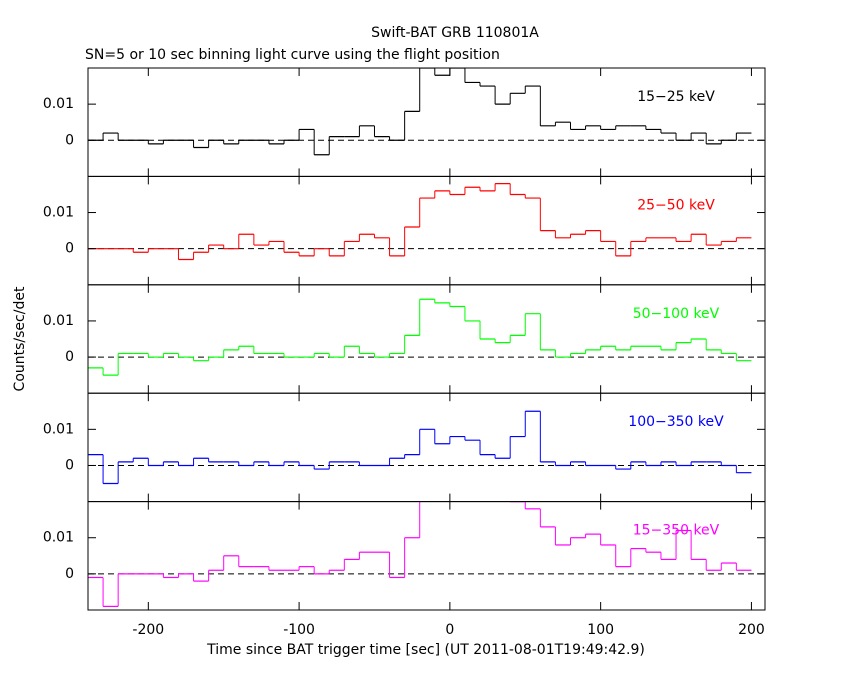  Describe the element at coordinates (299, 630) in the screenshot. I see `x-tick-label: -100` at that location.